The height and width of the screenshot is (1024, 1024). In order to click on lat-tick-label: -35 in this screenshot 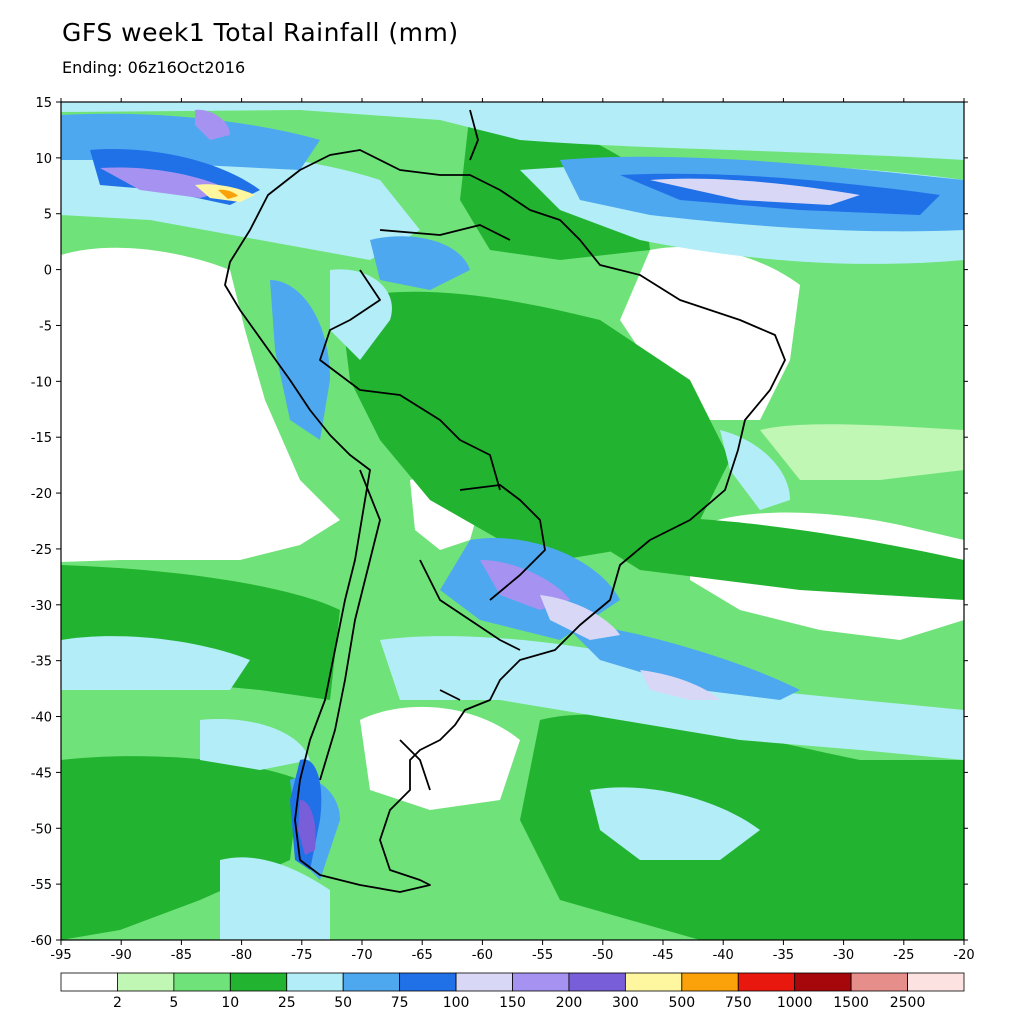, I will do `click(41, 662)`.